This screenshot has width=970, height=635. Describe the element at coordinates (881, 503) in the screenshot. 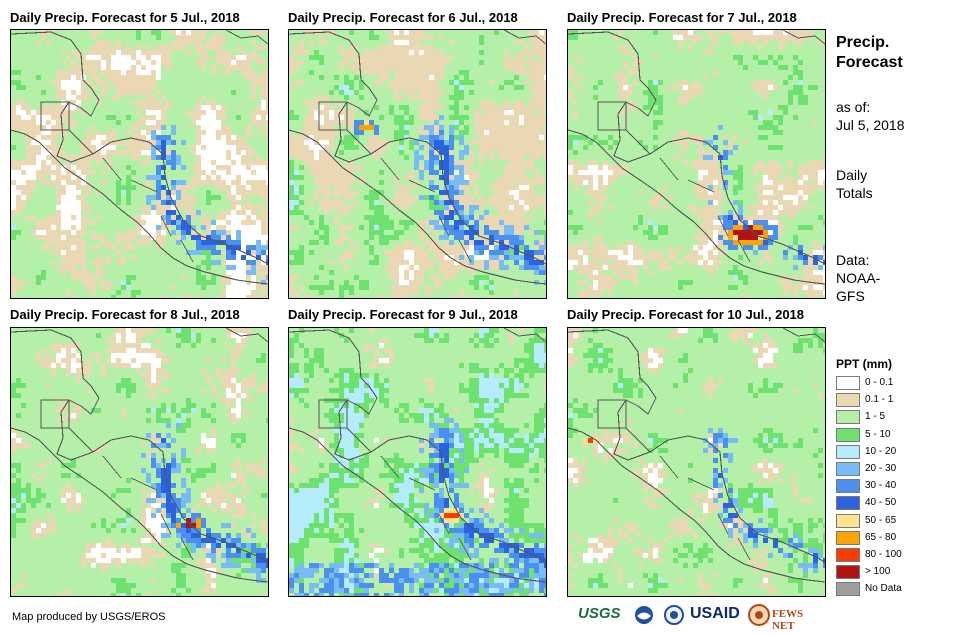

I see `legend-label: 40 - 50` at that location.